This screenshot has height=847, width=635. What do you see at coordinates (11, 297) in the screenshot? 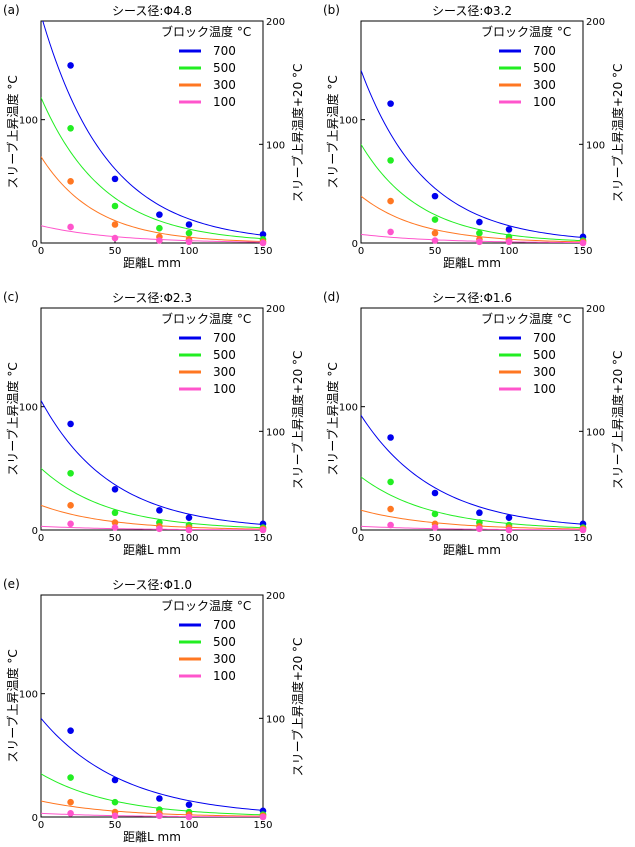
I see `panel-label: (c)` at bounding box center [11, 297].